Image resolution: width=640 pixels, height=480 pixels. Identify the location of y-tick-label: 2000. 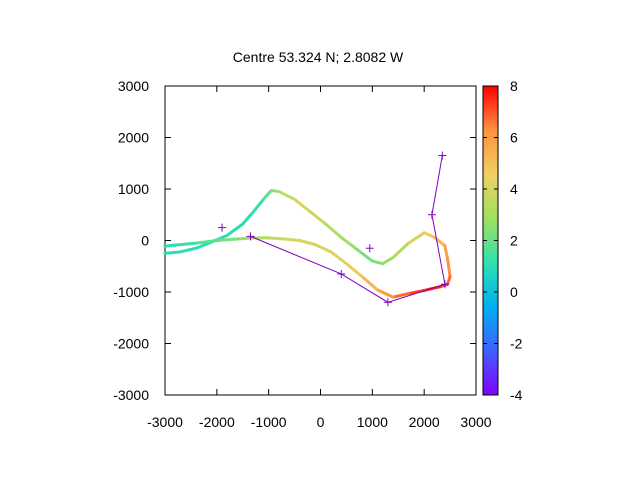
(133, 138).